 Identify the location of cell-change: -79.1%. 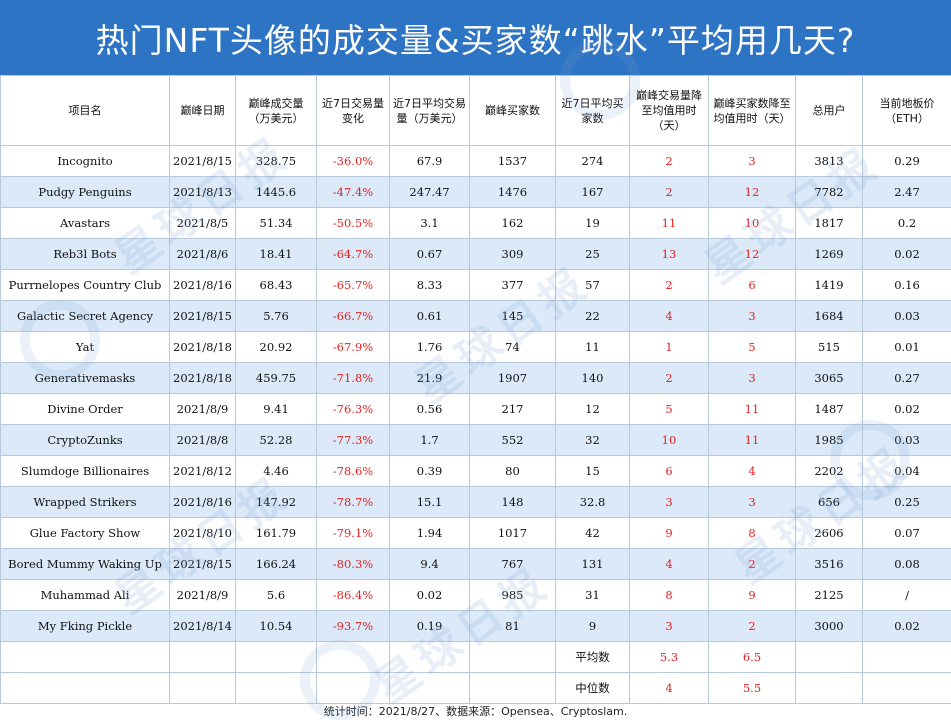
(353, 533).